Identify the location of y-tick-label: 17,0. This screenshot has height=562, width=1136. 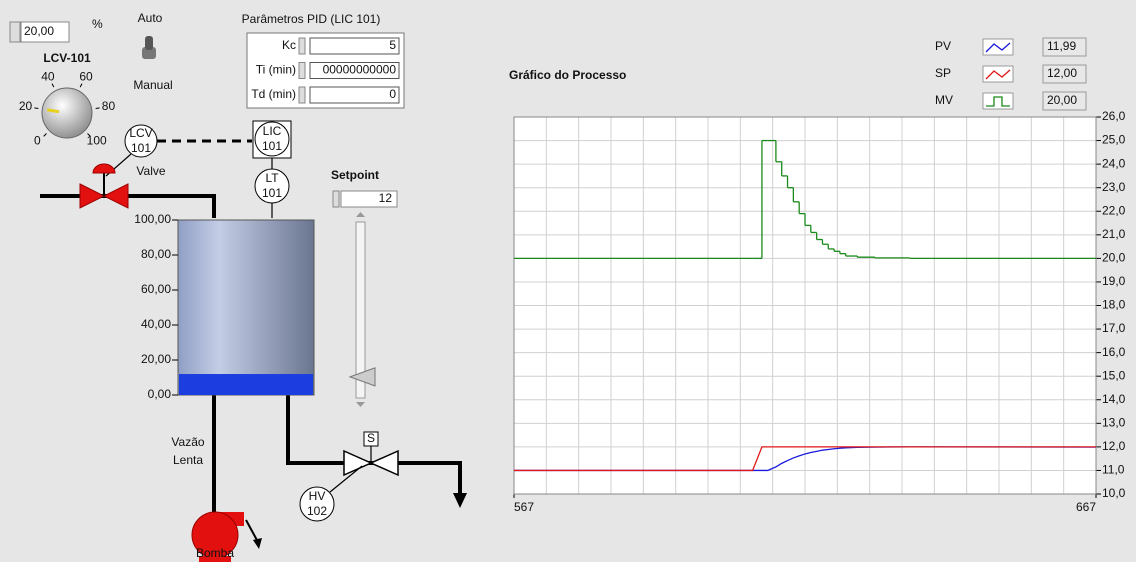
(1114, 328).